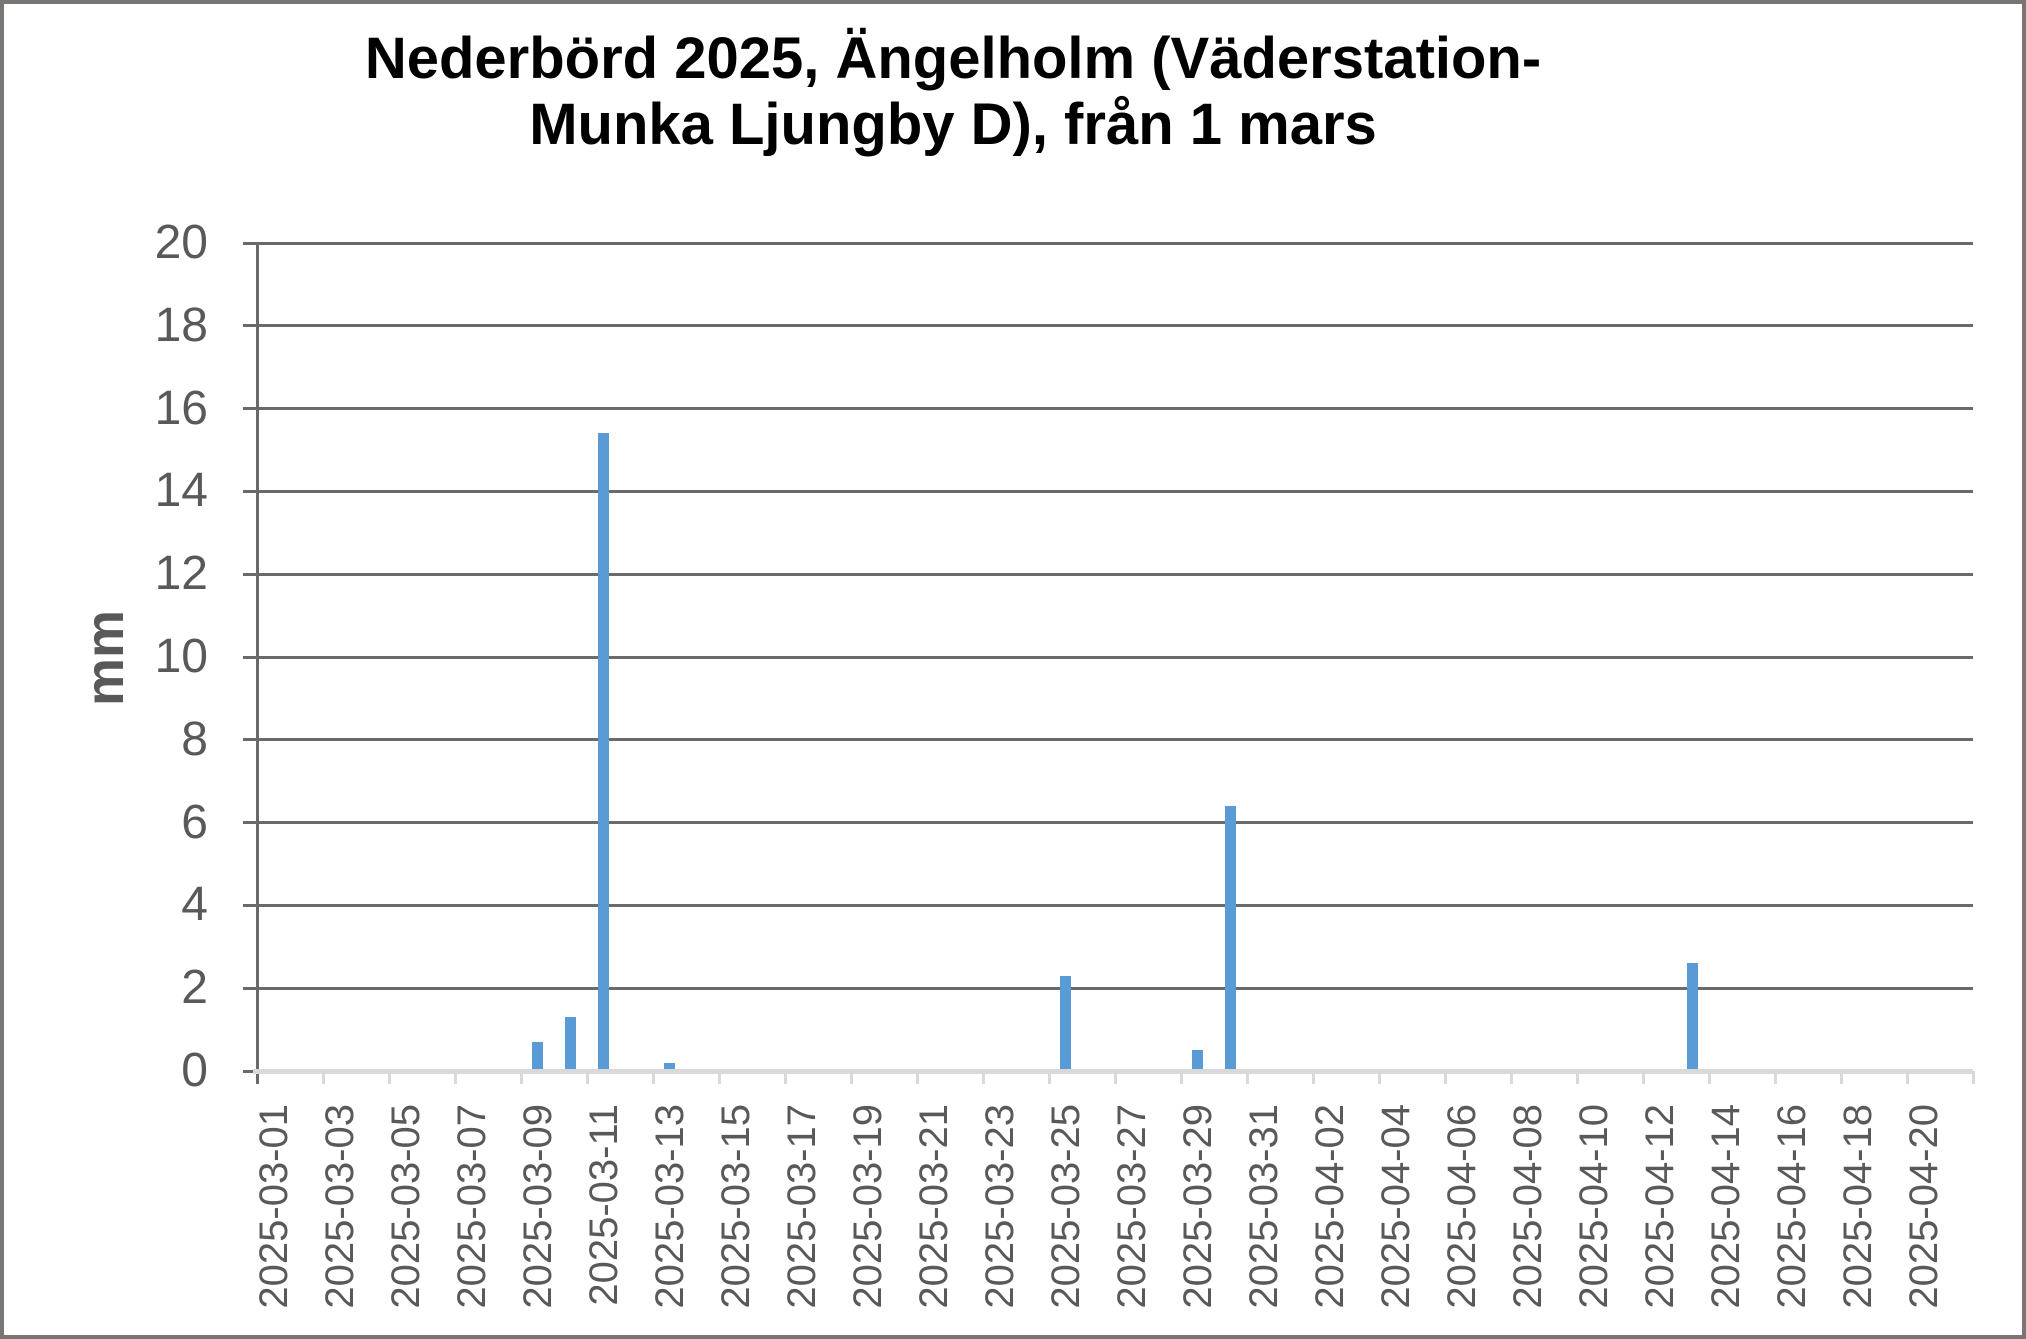 Image resolution: width=2026 pixels, height=1339 pixels. Describe the element at coordinates (194, 739) in the screenshot. I see `y-tick-label-8: 8` at that location.